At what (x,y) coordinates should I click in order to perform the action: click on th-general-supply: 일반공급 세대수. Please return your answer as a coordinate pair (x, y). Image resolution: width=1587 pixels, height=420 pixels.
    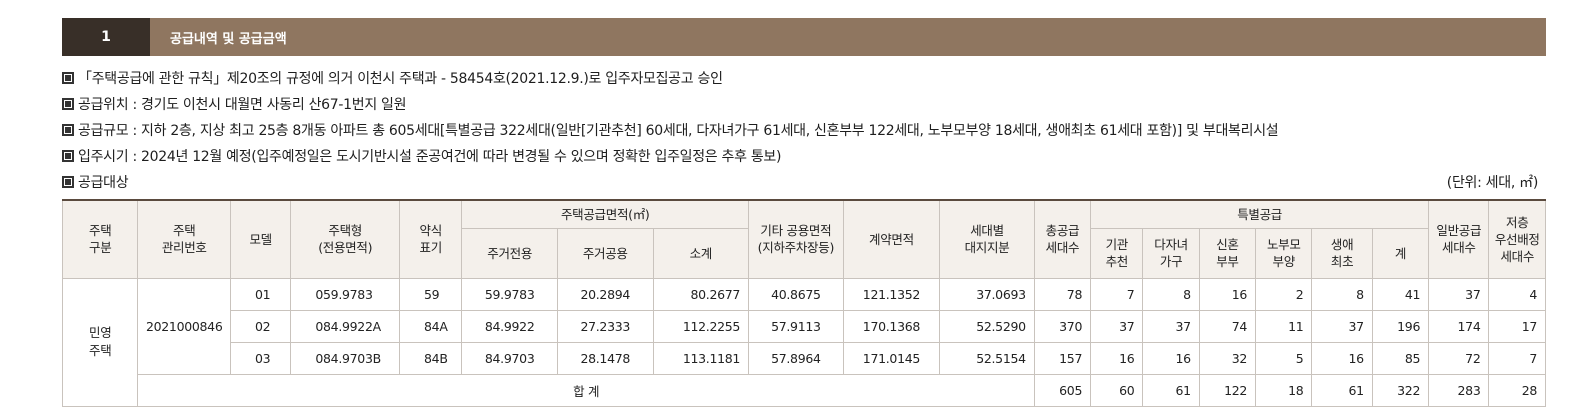
    Looking at the image, I should click on (1459, 239).